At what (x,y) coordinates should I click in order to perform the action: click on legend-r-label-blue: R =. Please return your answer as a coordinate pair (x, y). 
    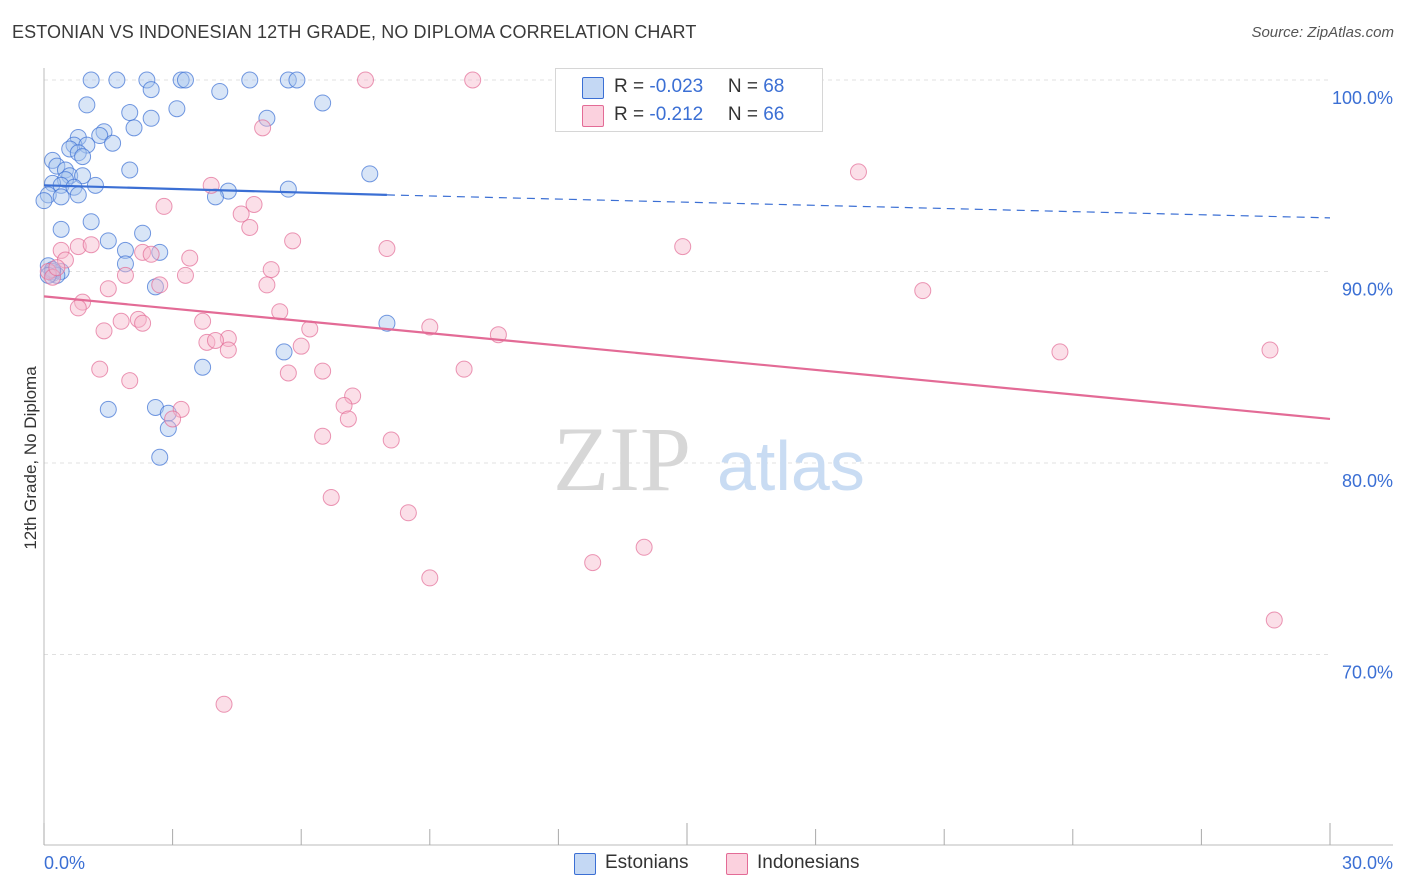
    Looking at the image, I should click on (632, 86).